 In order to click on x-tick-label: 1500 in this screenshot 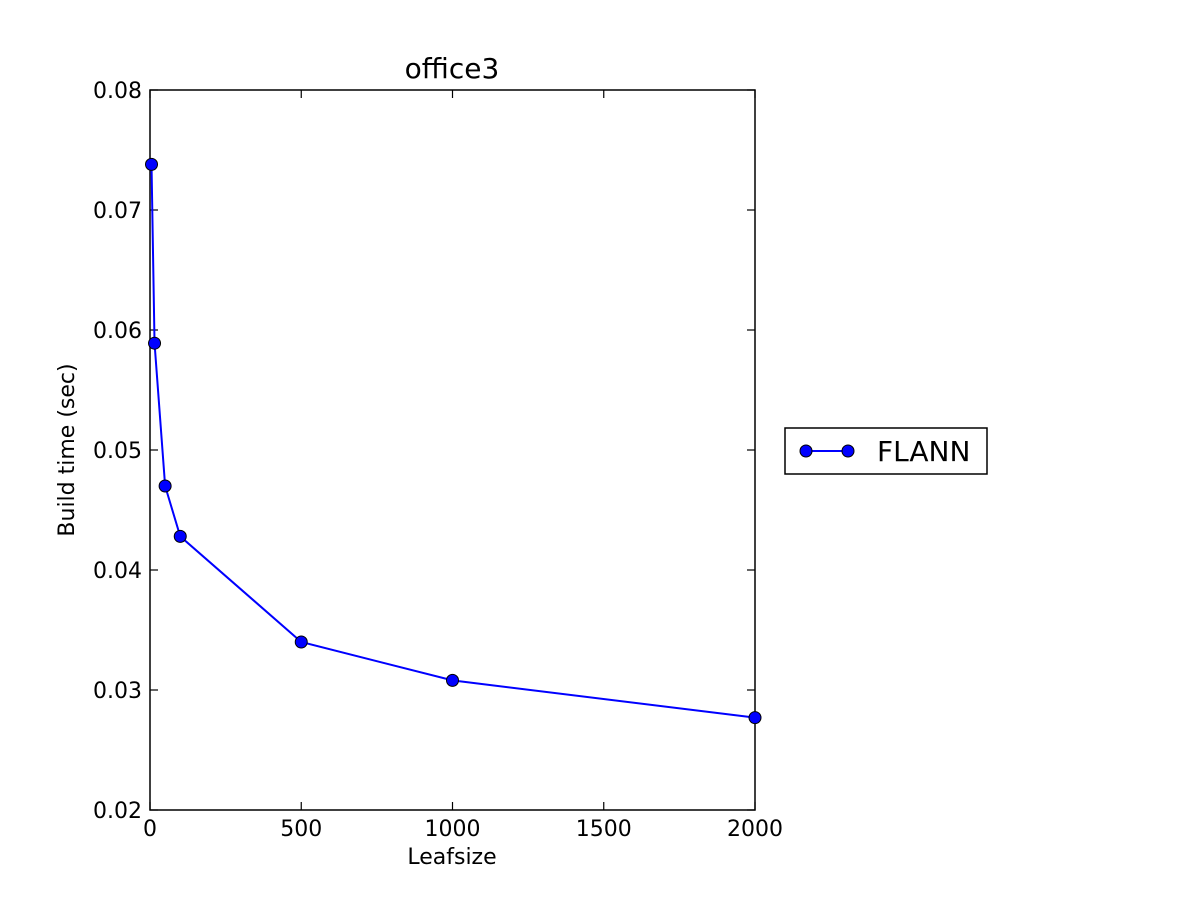, I will do `click(604, 829)`.